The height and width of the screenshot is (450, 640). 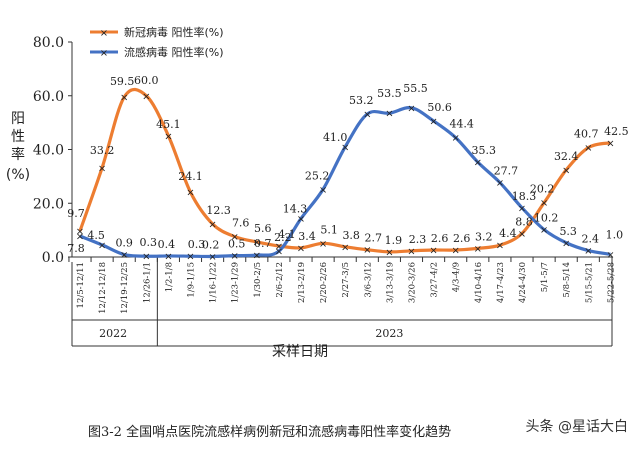 I want to click on watermark: 头条 @星话大白, so click(x=577, y=426).